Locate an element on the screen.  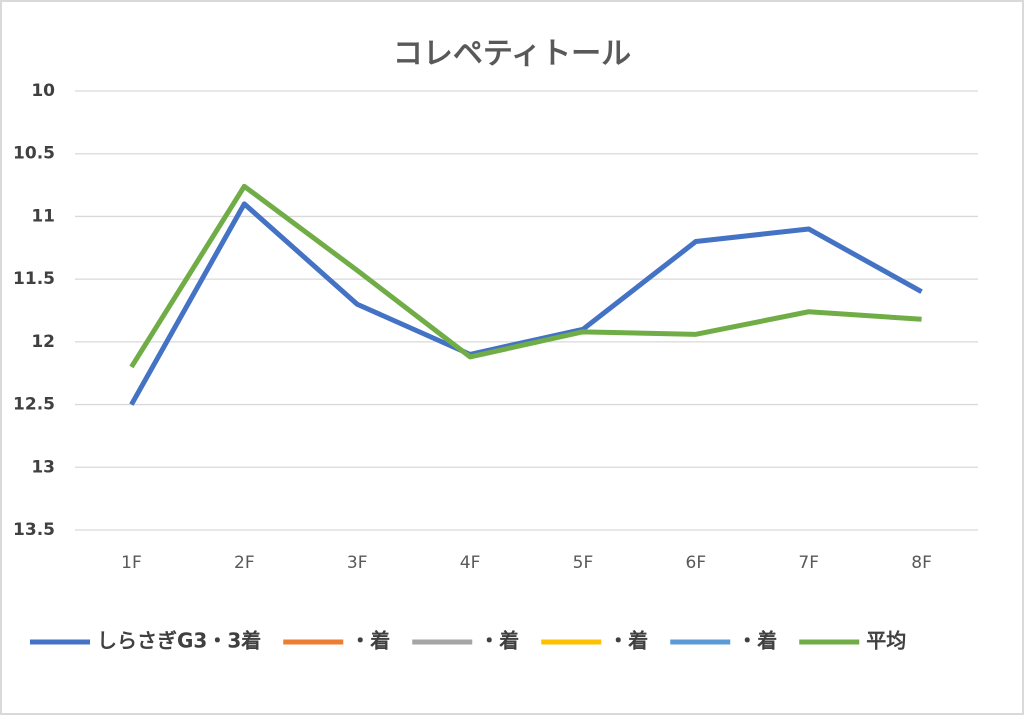
y-tick-label: 13.5 is located at coordinates (34, 530).